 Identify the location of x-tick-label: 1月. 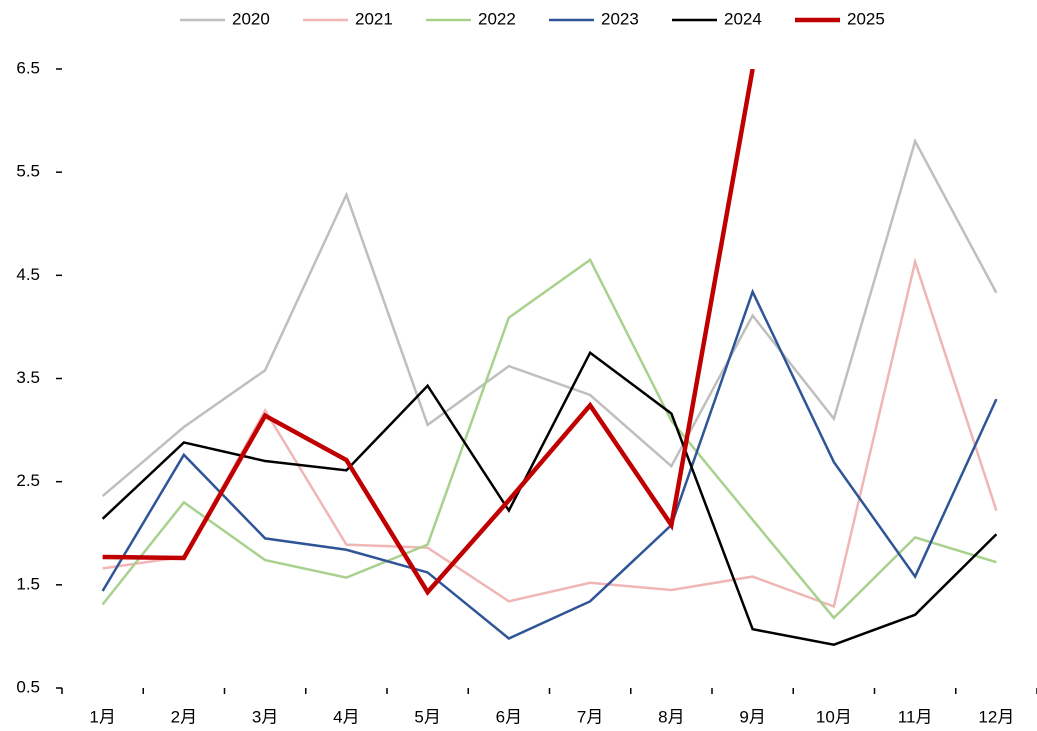
(102, 716).